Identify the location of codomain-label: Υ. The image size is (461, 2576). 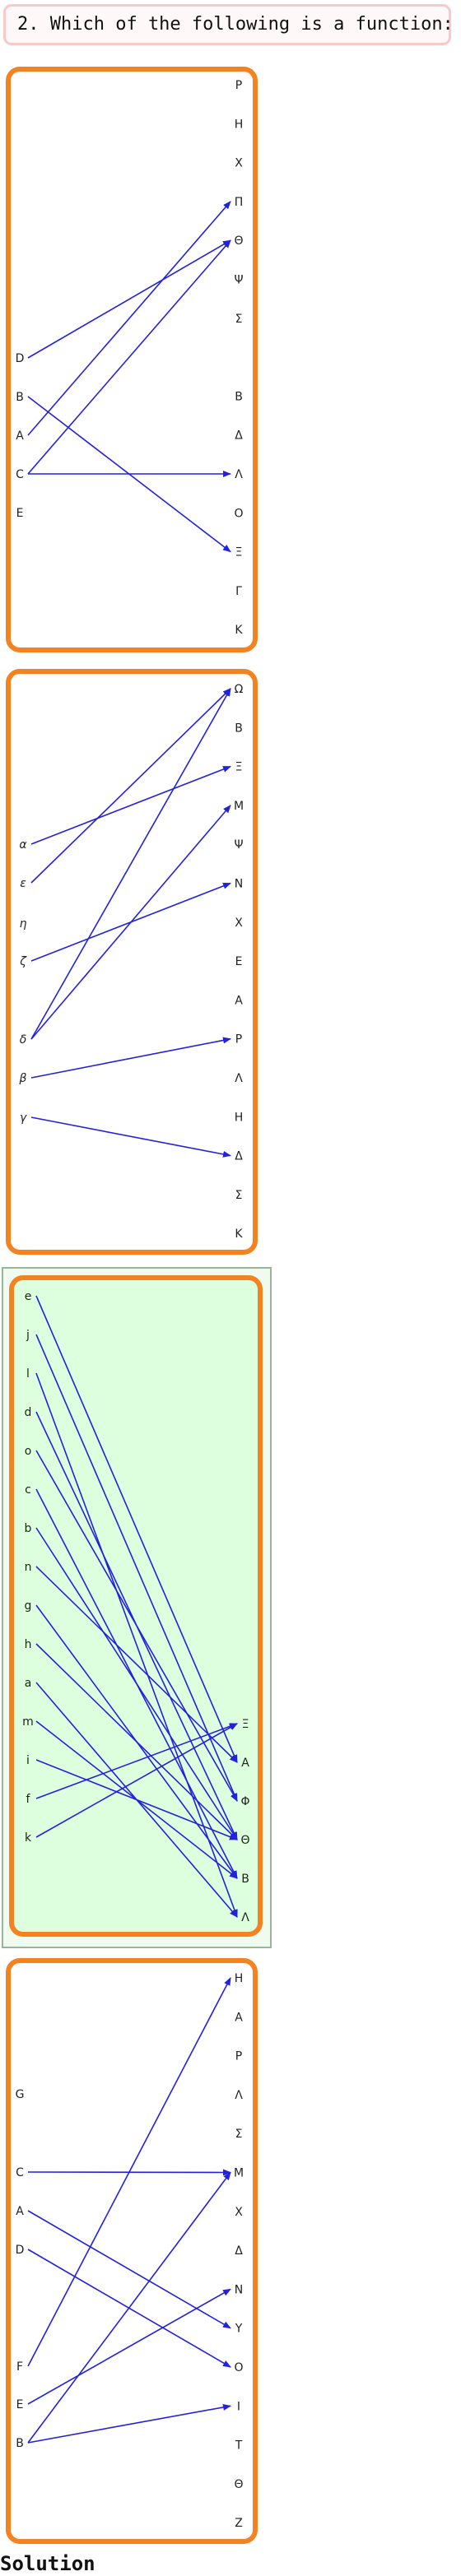
(239, 2329).